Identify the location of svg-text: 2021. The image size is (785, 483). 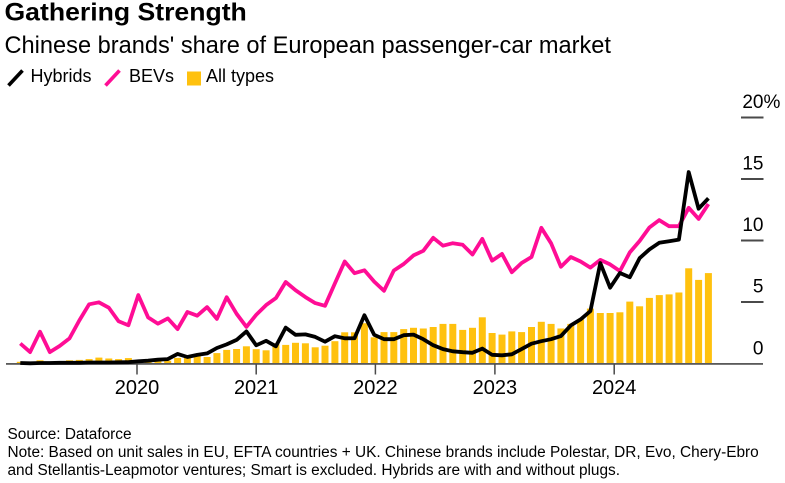
(256, 388).